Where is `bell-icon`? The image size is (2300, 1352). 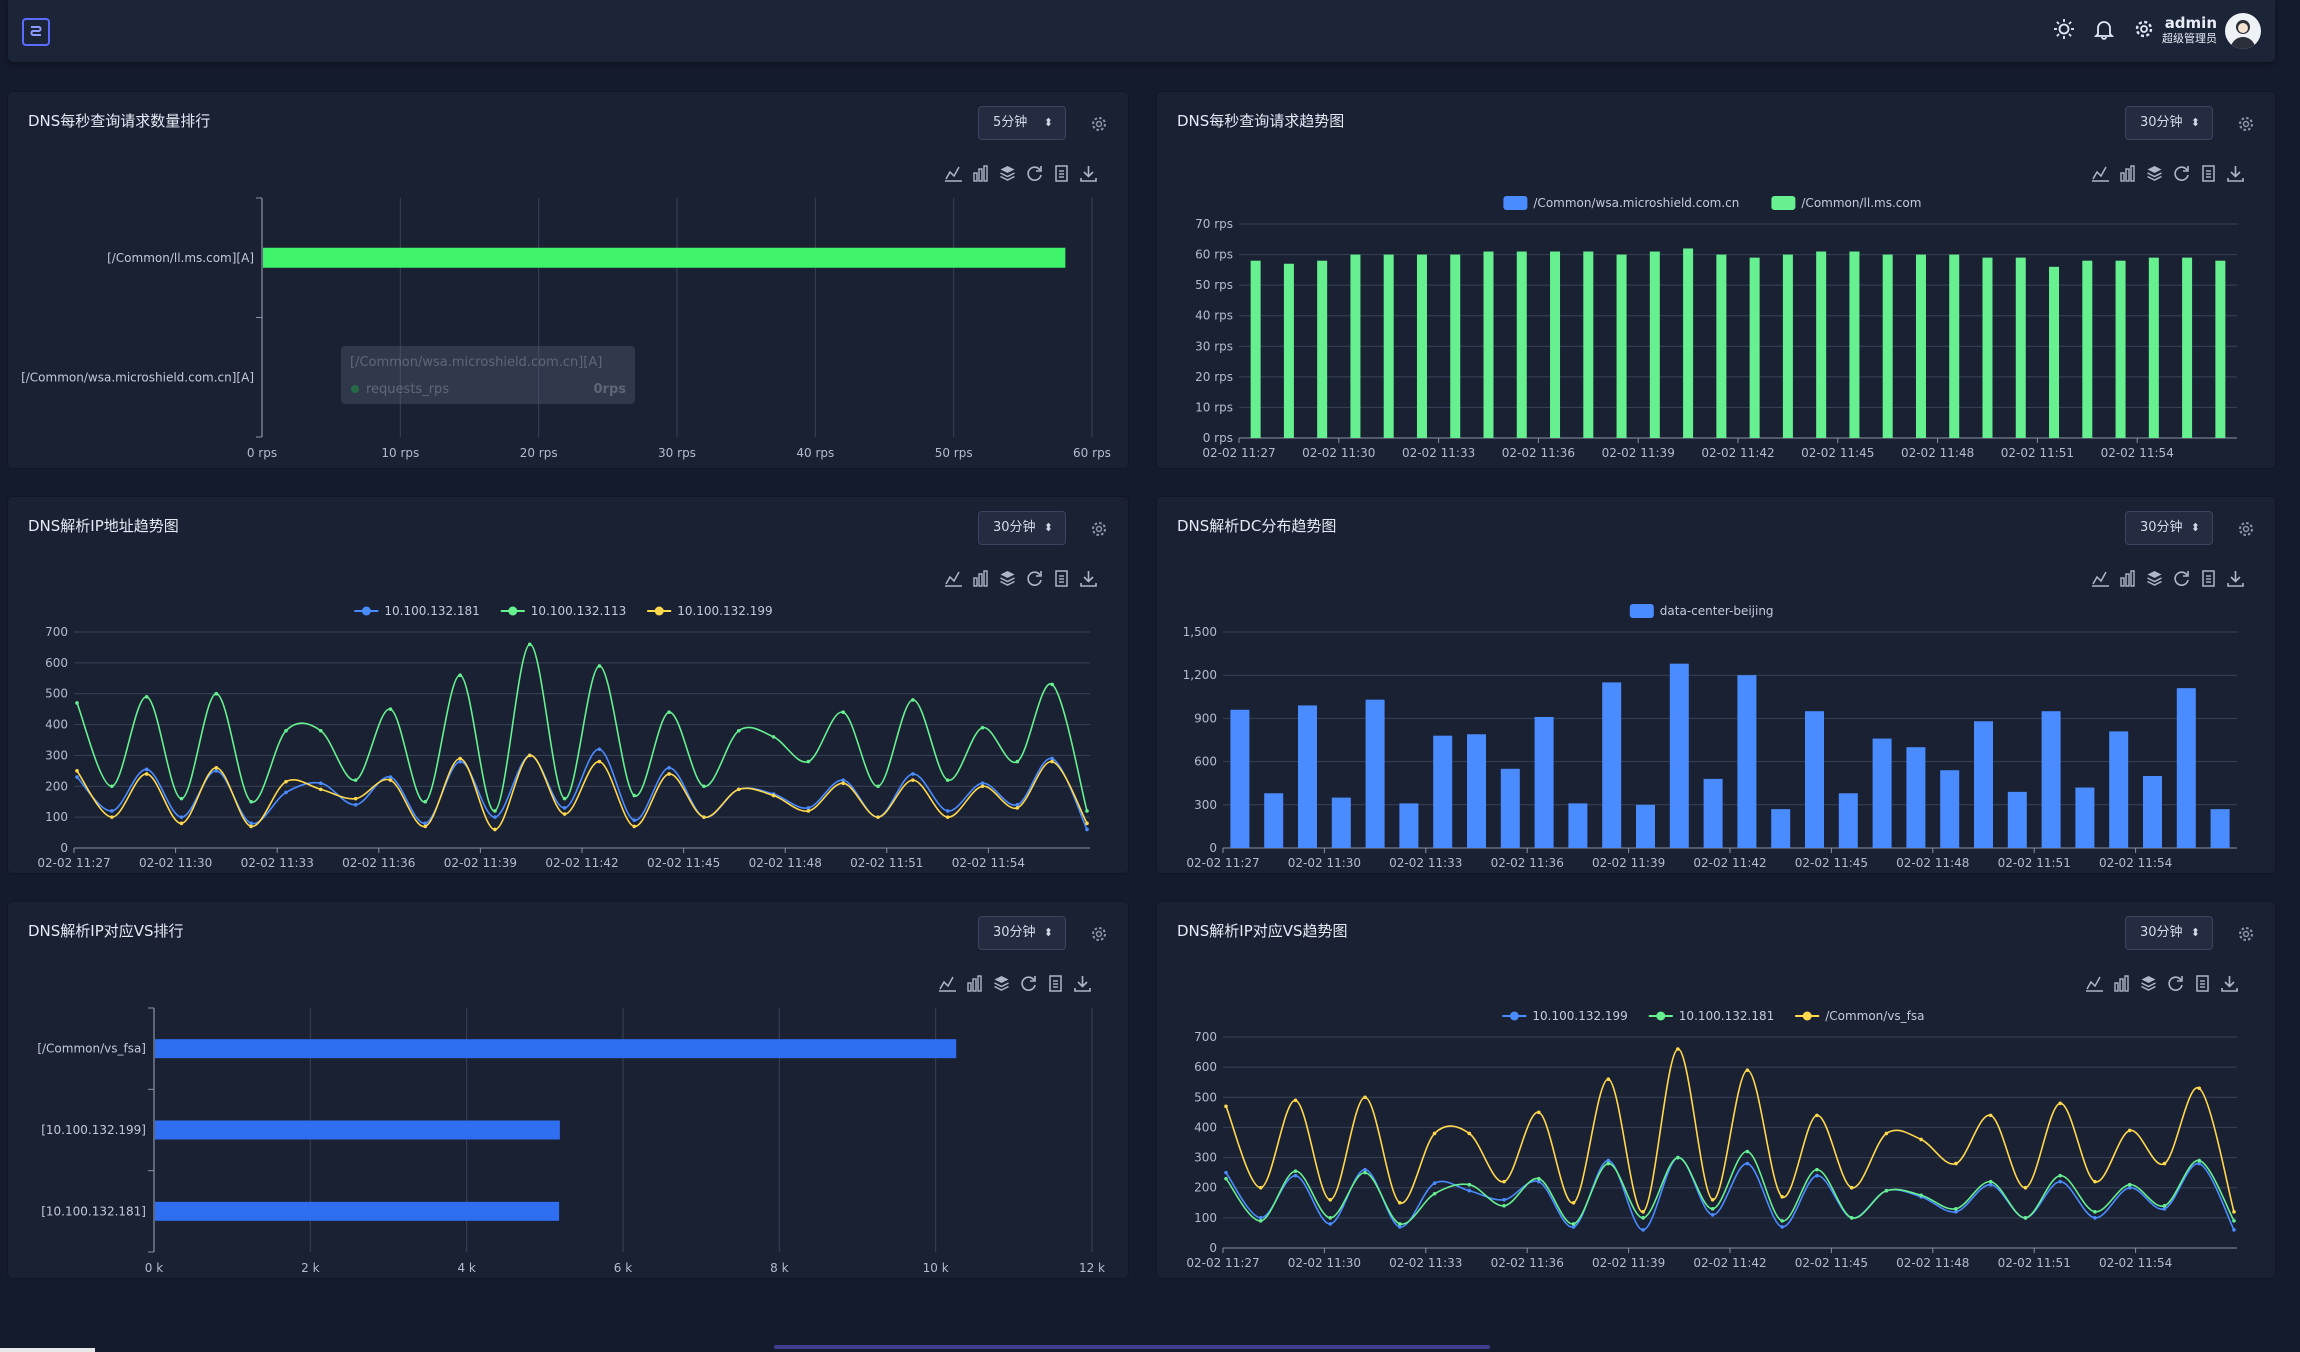 bell-icon is located at coordinates (2104, 29).